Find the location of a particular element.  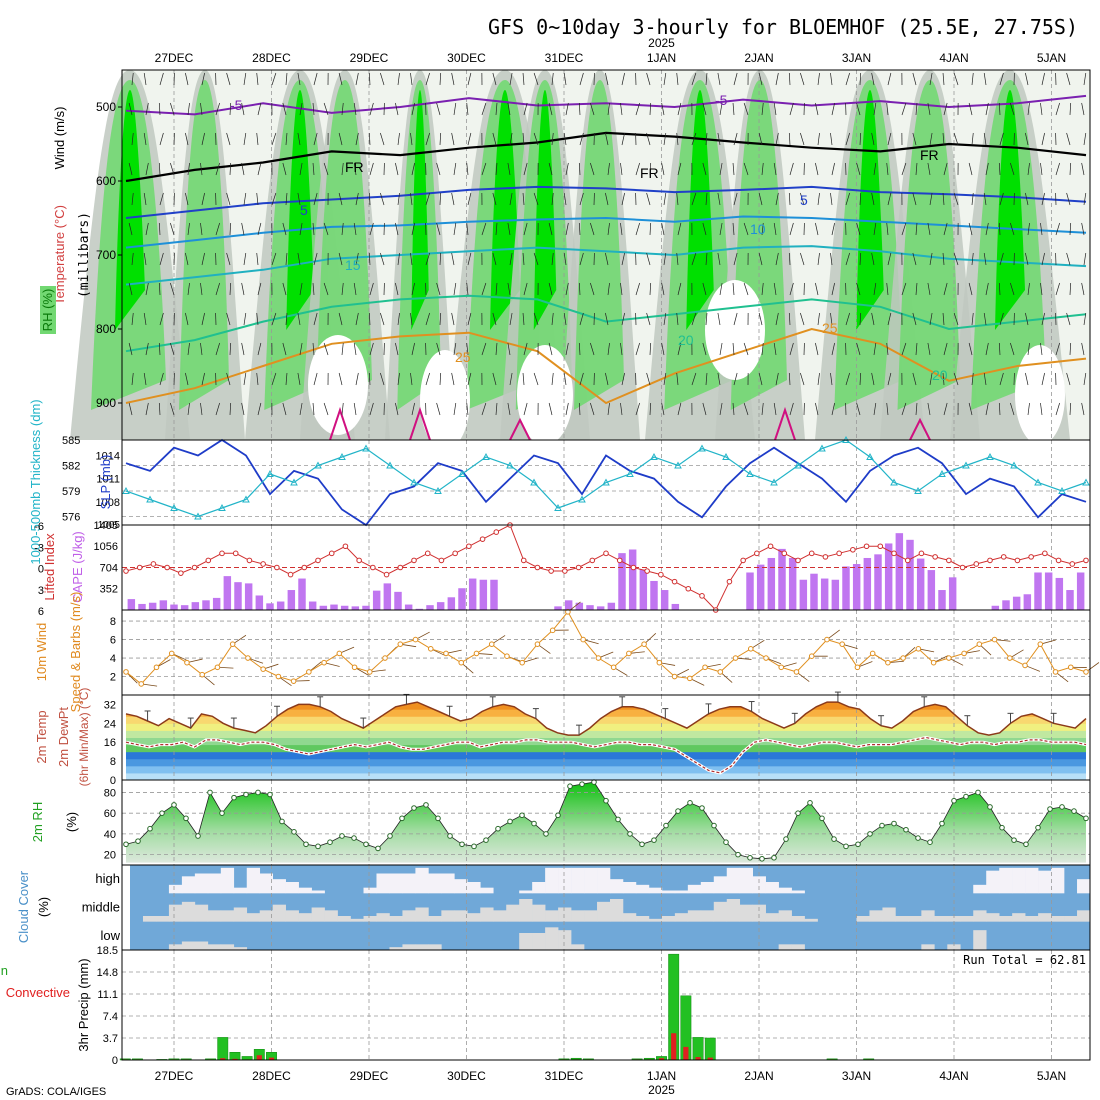

top-date-label: 27DEC is located at coordinates (174, 58).